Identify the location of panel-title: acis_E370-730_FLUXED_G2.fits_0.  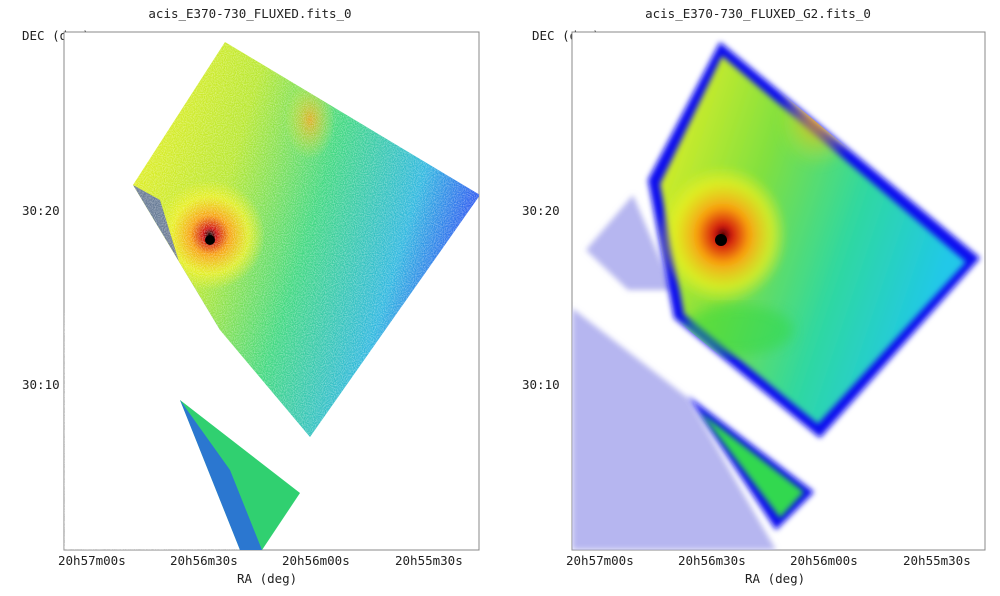
(758, 13).